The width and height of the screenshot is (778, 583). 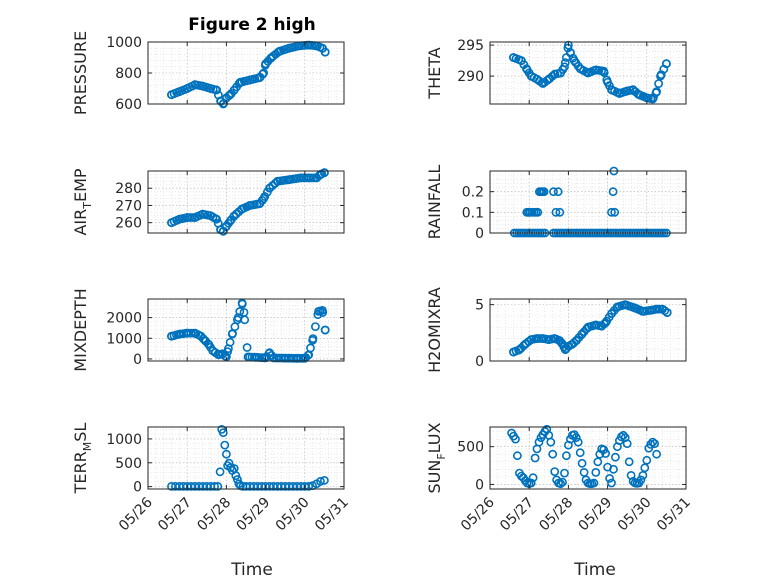 What do you see at coordinates (128, 189) in the screenshot?
I see `y-tick-label: 280` at bounding box center [128, 189].